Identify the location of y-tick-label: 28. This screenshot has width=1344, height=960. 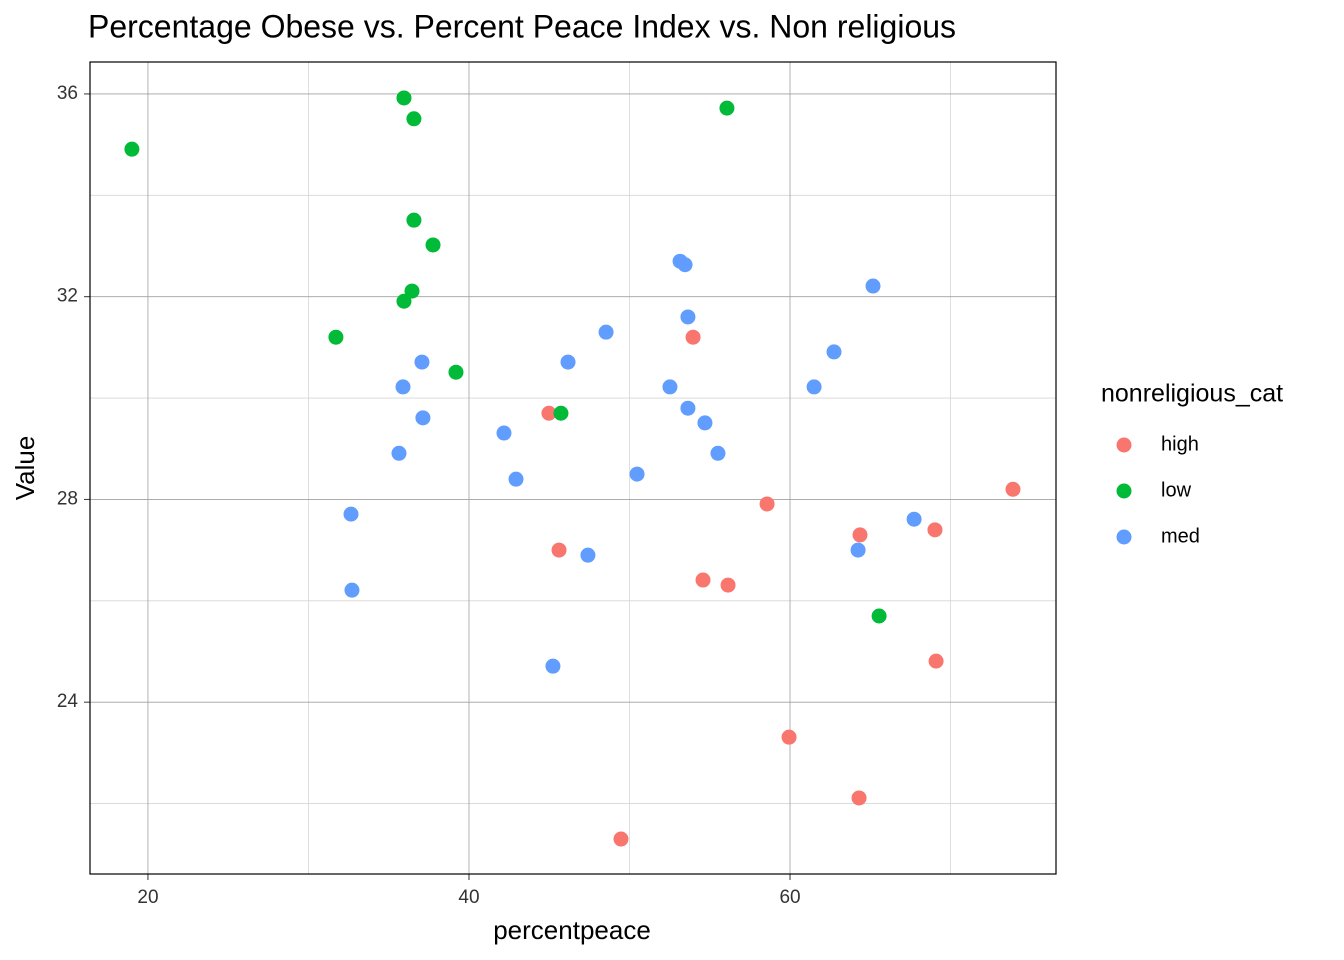
(67, 498).